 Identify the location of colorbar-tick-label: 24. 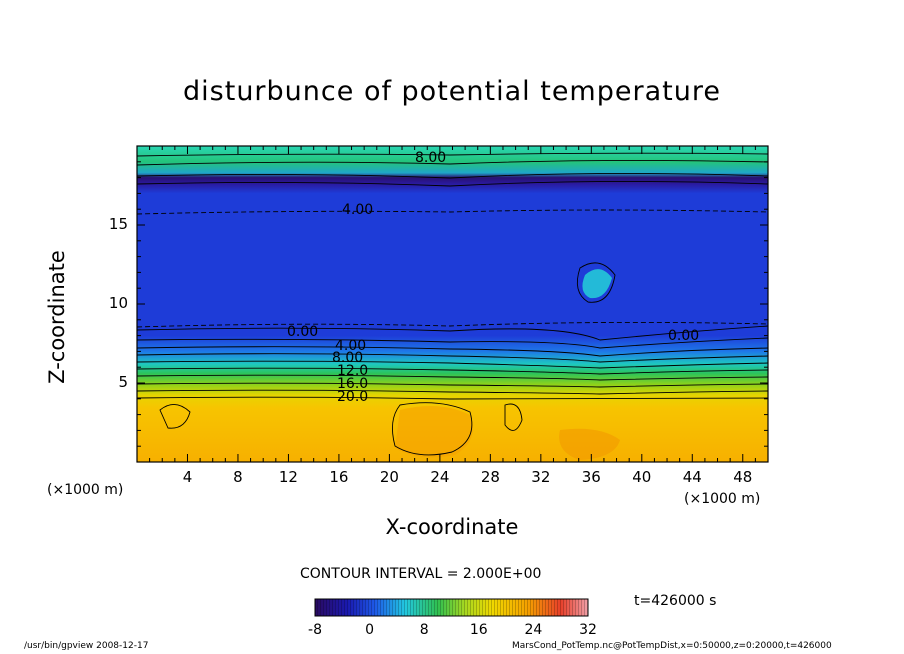
(533, 630).